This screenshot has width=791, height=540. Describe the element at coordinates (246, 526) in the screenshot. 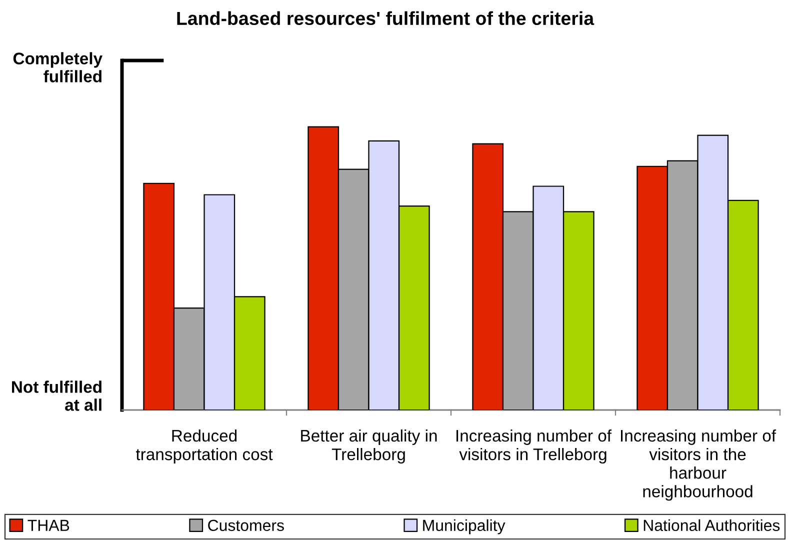

I see `legend-label: Customers` at that location.